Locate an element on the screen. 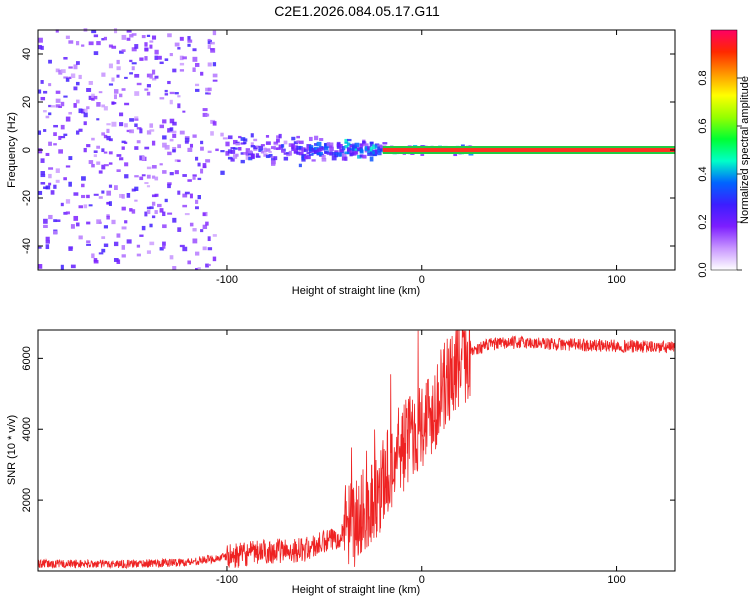 This screenshot has height=600, width=750. colorbar-tick-label: 0.6 is located at coordinates (703, 125).